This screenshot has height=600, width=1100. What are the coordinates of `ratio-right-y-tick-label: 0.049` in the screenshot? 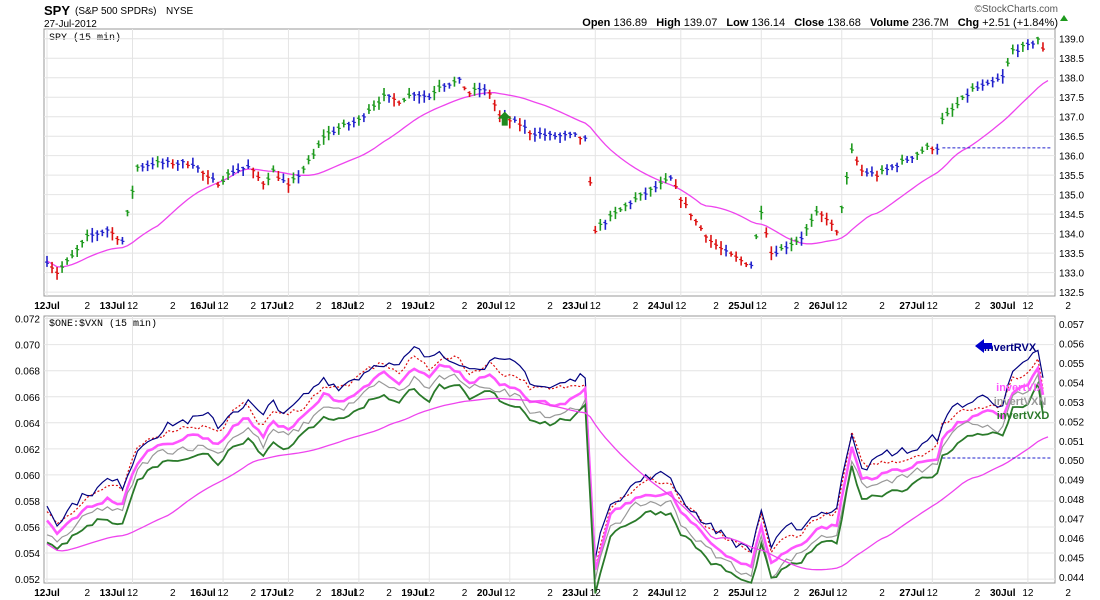 It's located at (1071, 481).